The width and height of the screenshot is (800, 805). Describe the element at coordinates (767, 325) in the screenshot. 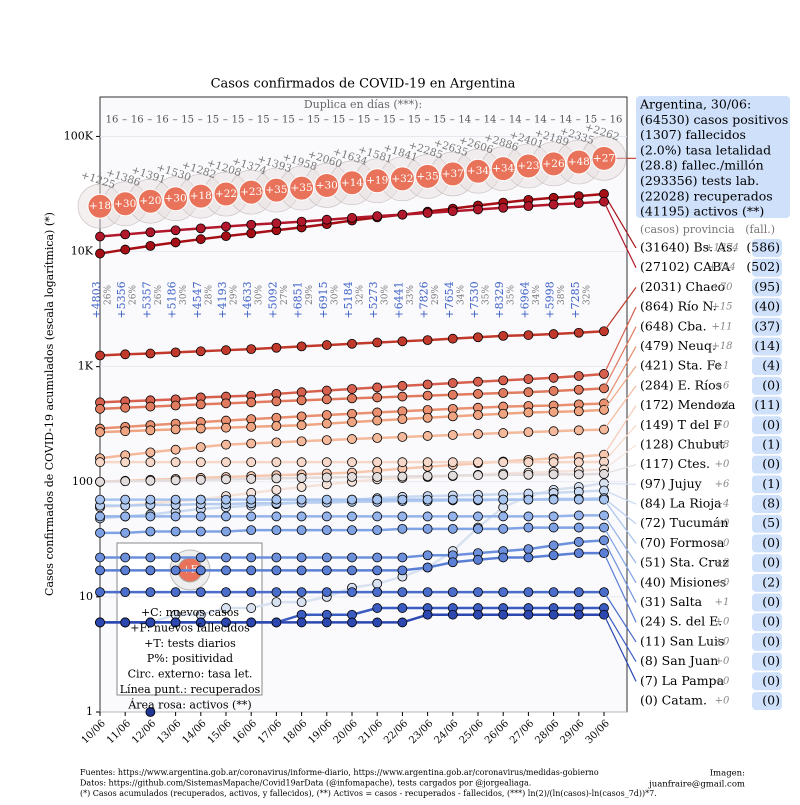

I see `province-deaths: (37)` at that location.